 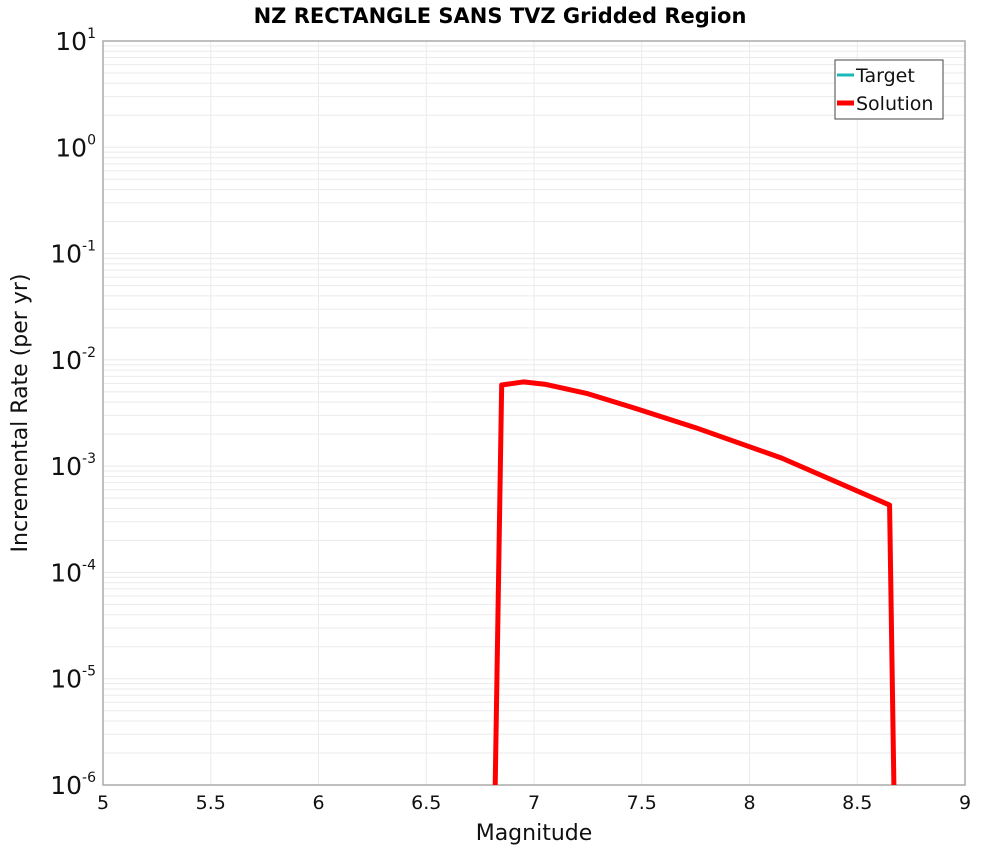 I want to click on x-tick-label: 7.5, so click(x=642, y=803).